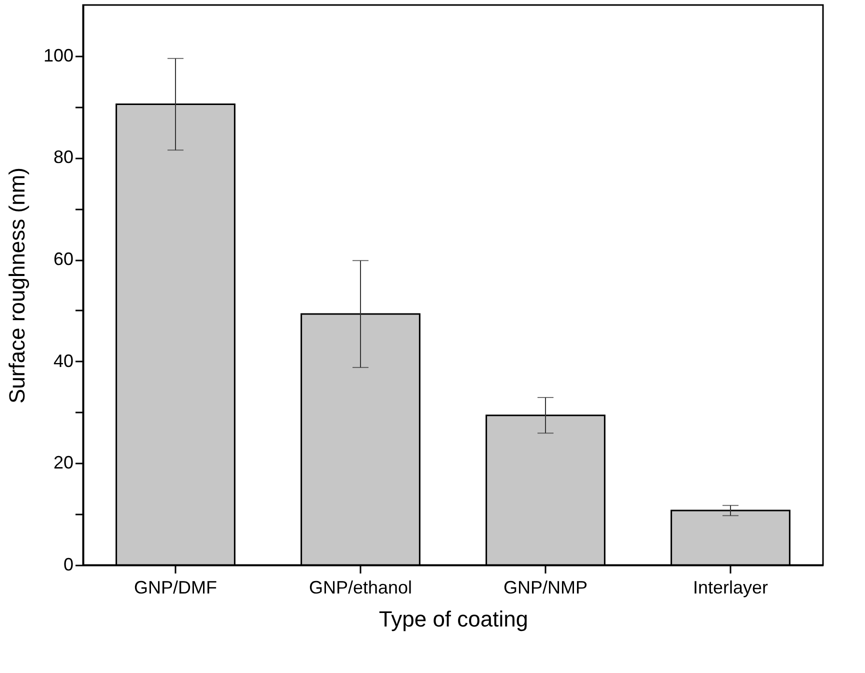  I want to click on y-tick-label: 20, so click(63, 462).